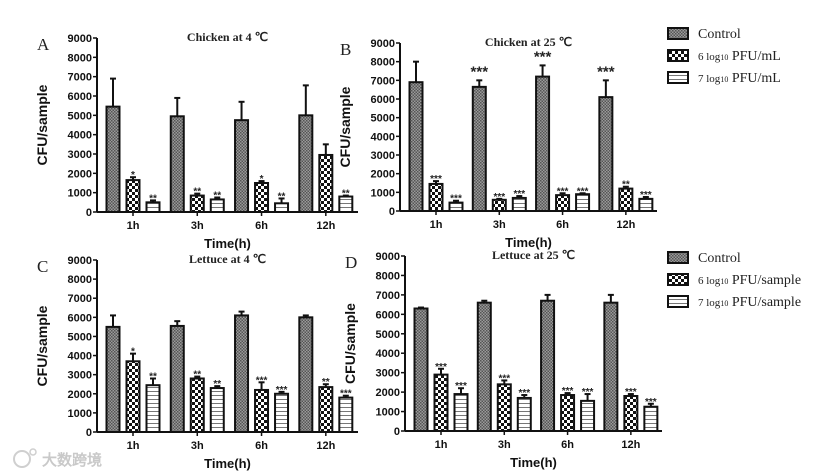  Describe the element at coordinates (80, 337) in the screenshot. I see `y-tick-label: 5000` at that location.